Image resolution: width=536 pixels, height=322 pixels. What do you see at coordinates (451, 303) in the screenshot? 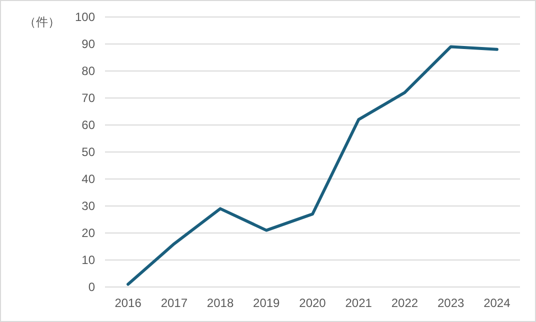
I see `x-tick-label: 2023` at bounding box center [451, 303].